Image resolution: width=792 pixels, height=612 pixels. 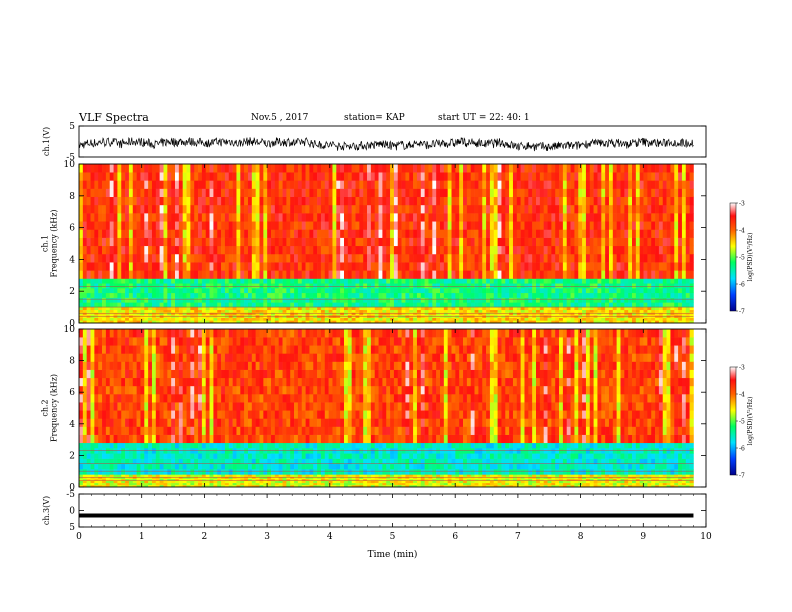 What do you see at coordinates (386, 144) in the screenshot?
I see `ch1-trace` at bounding box center [386, 144].